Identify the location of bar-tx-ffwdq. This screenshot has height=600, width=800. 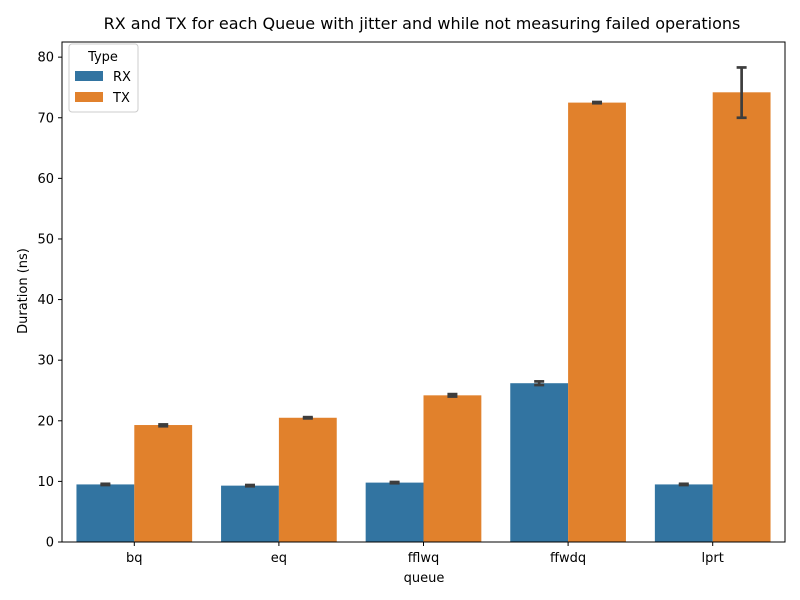
(597, 322).